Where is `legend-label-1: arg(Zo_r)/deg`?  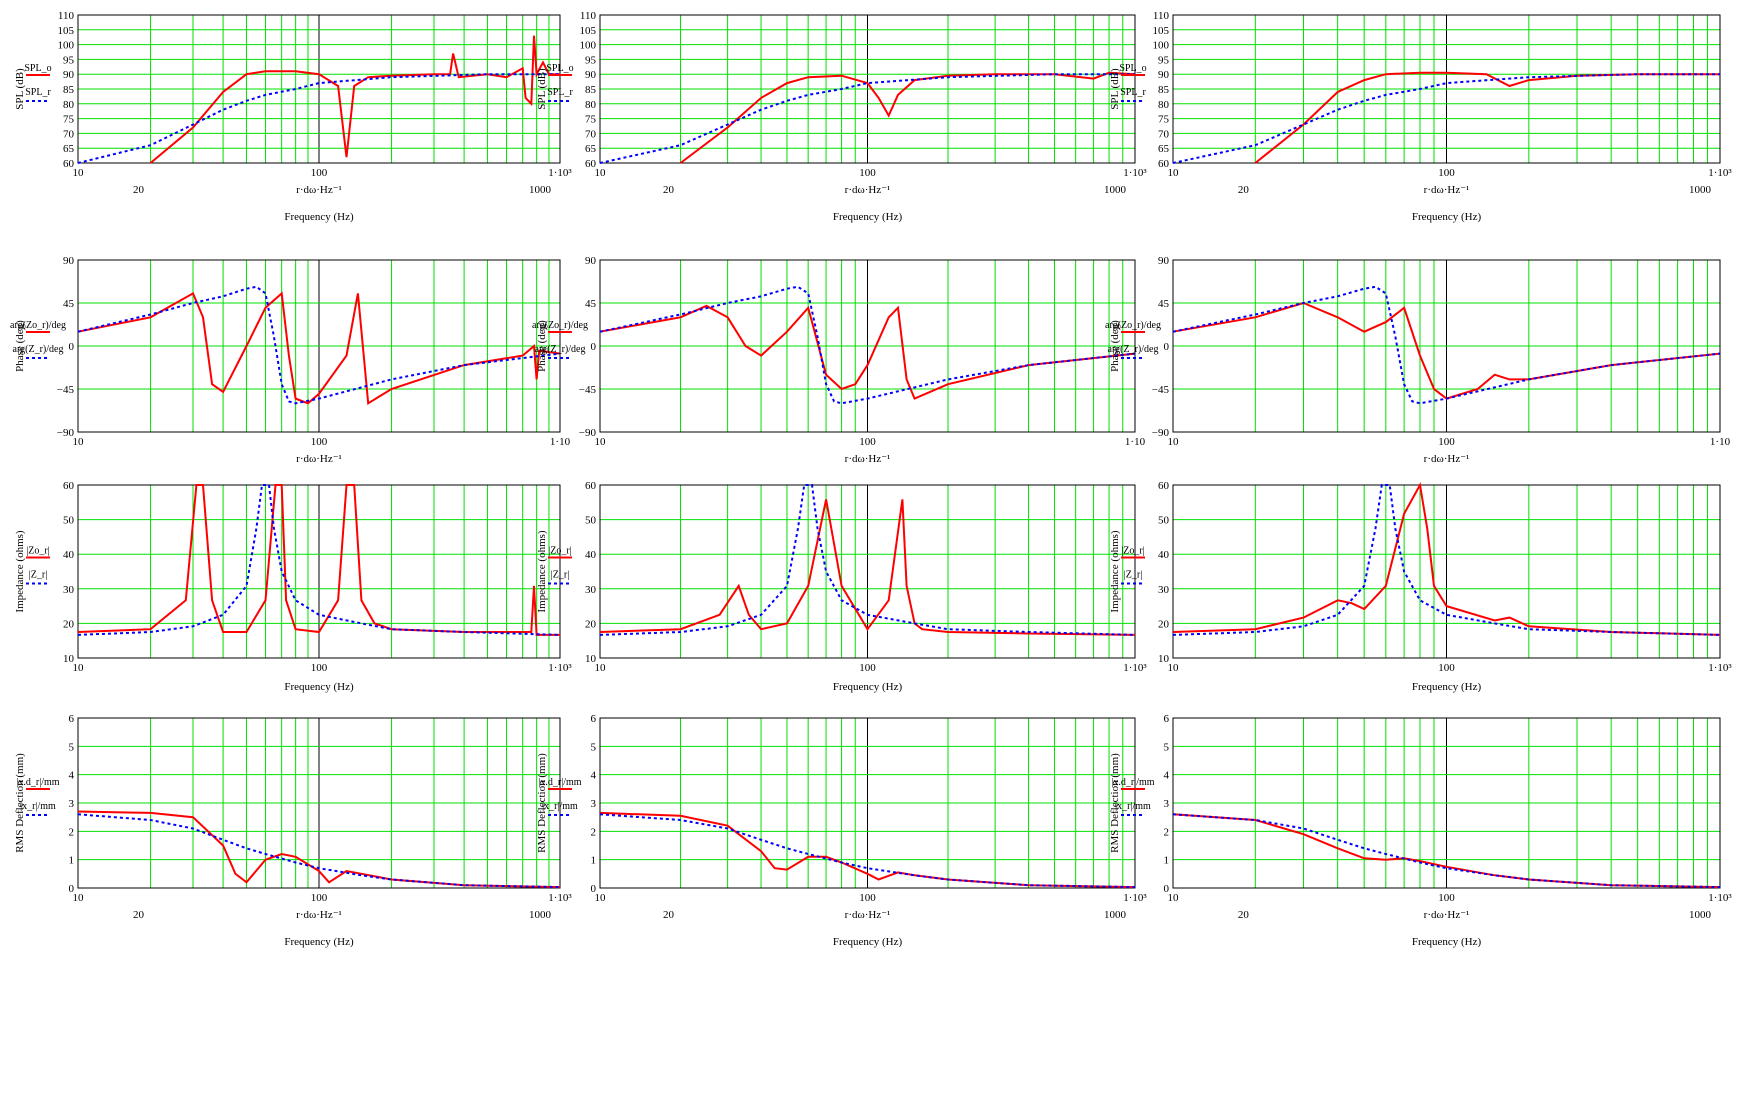 legend-label-1: arg(Zo_r)/deg is located at coordinates (1133, 325).